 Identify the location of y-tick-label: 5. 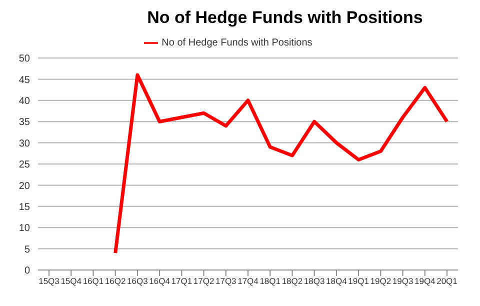
(27, 250).